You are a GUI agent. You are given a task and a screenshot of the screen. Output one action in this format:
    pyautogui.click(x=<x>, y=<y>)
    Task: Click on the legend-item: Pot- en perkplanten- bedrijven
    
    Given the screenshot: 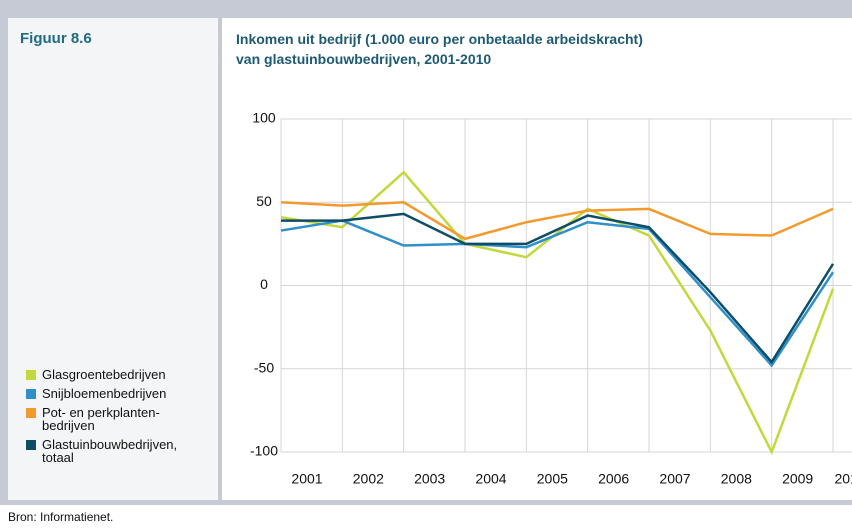 What is the action you would take?
    pyautogui.click(x=121, y=419)
    